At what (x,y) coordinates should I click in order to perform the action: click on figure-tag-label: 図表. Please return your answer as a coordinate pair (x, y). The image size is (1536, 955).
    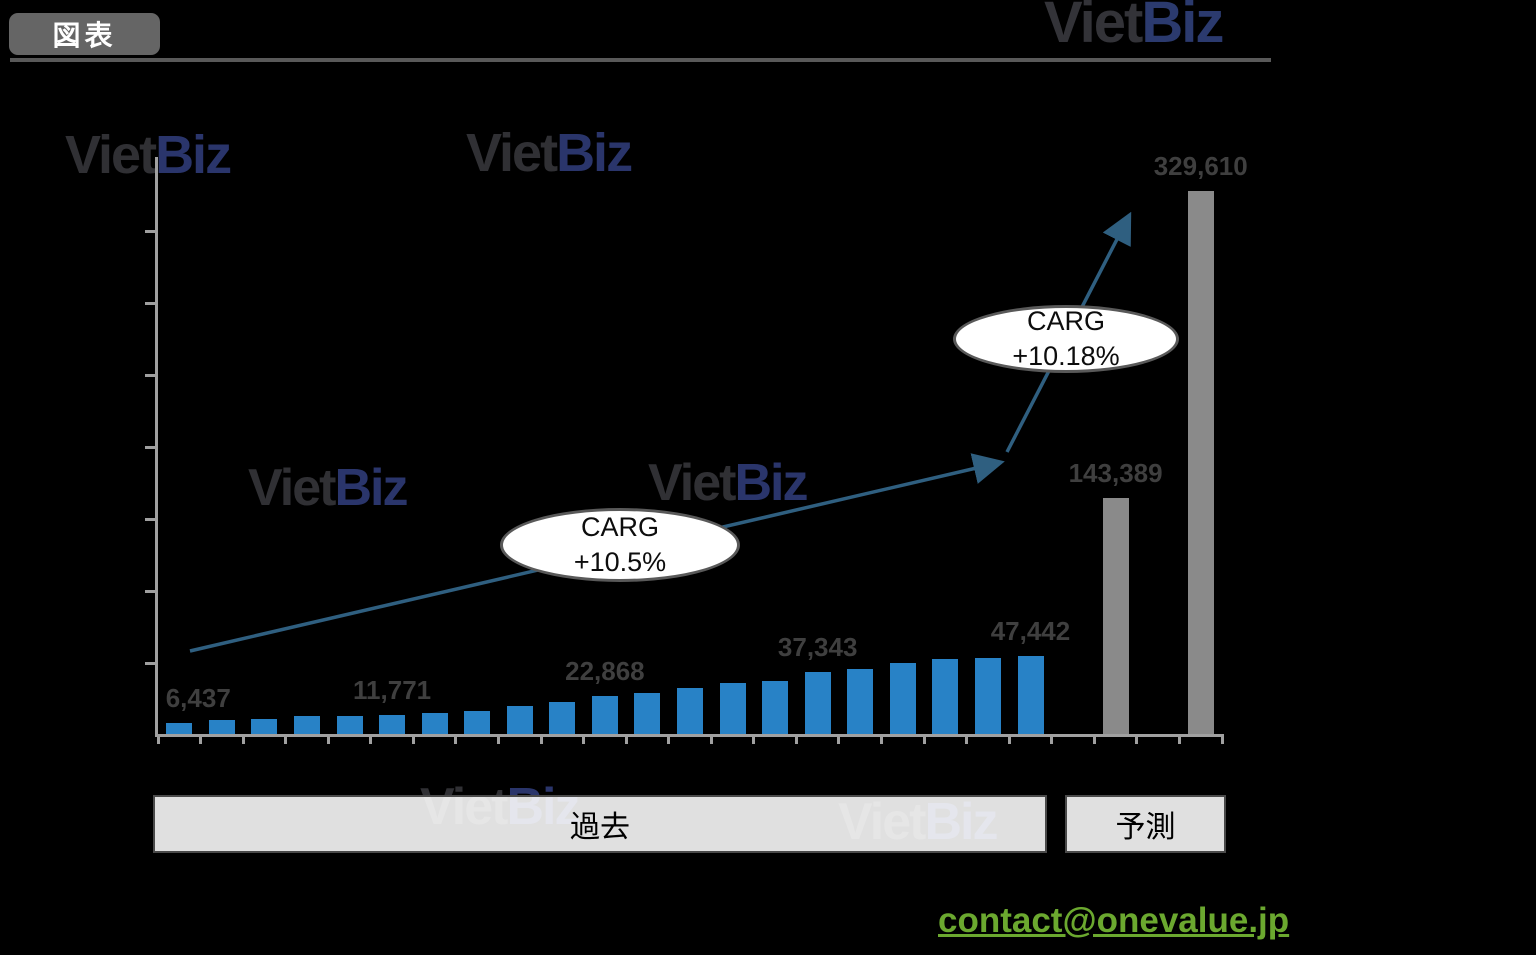
    Looking at the image, I should click on (84, 35).